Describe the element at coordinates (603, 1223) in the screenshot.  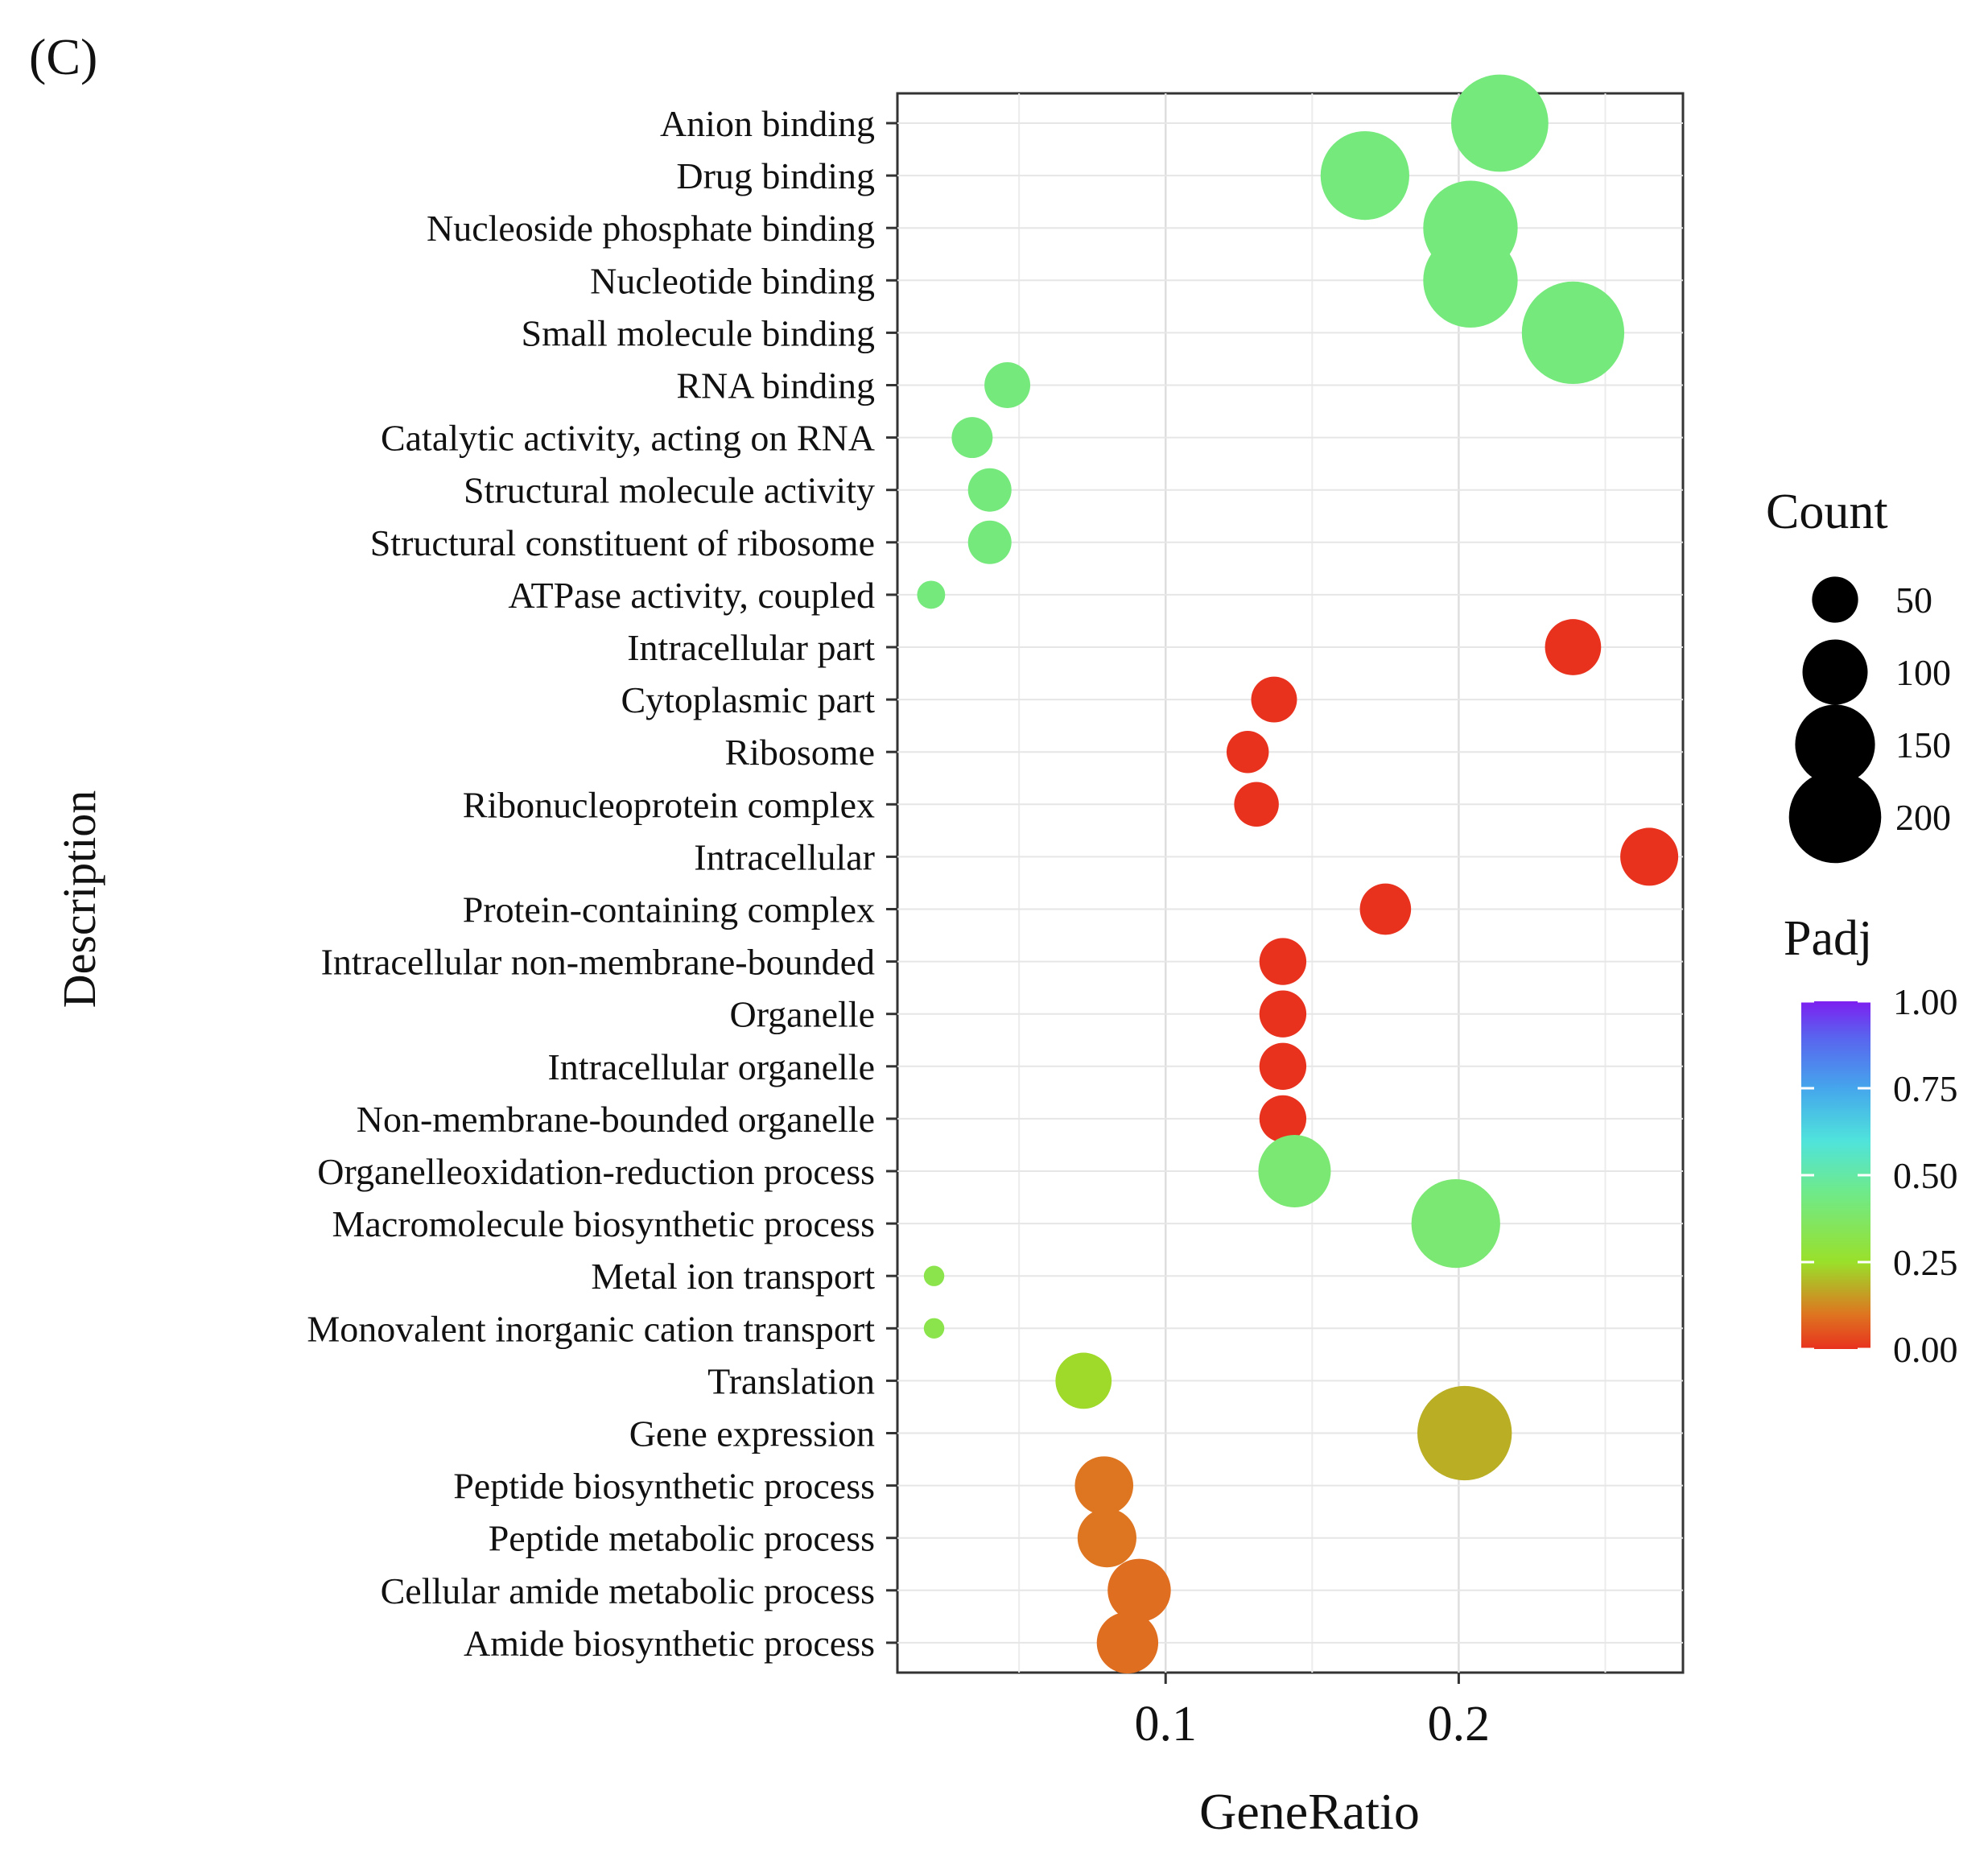
I see `y-tick-label: Macromolecule biosynthetic process` at that location.